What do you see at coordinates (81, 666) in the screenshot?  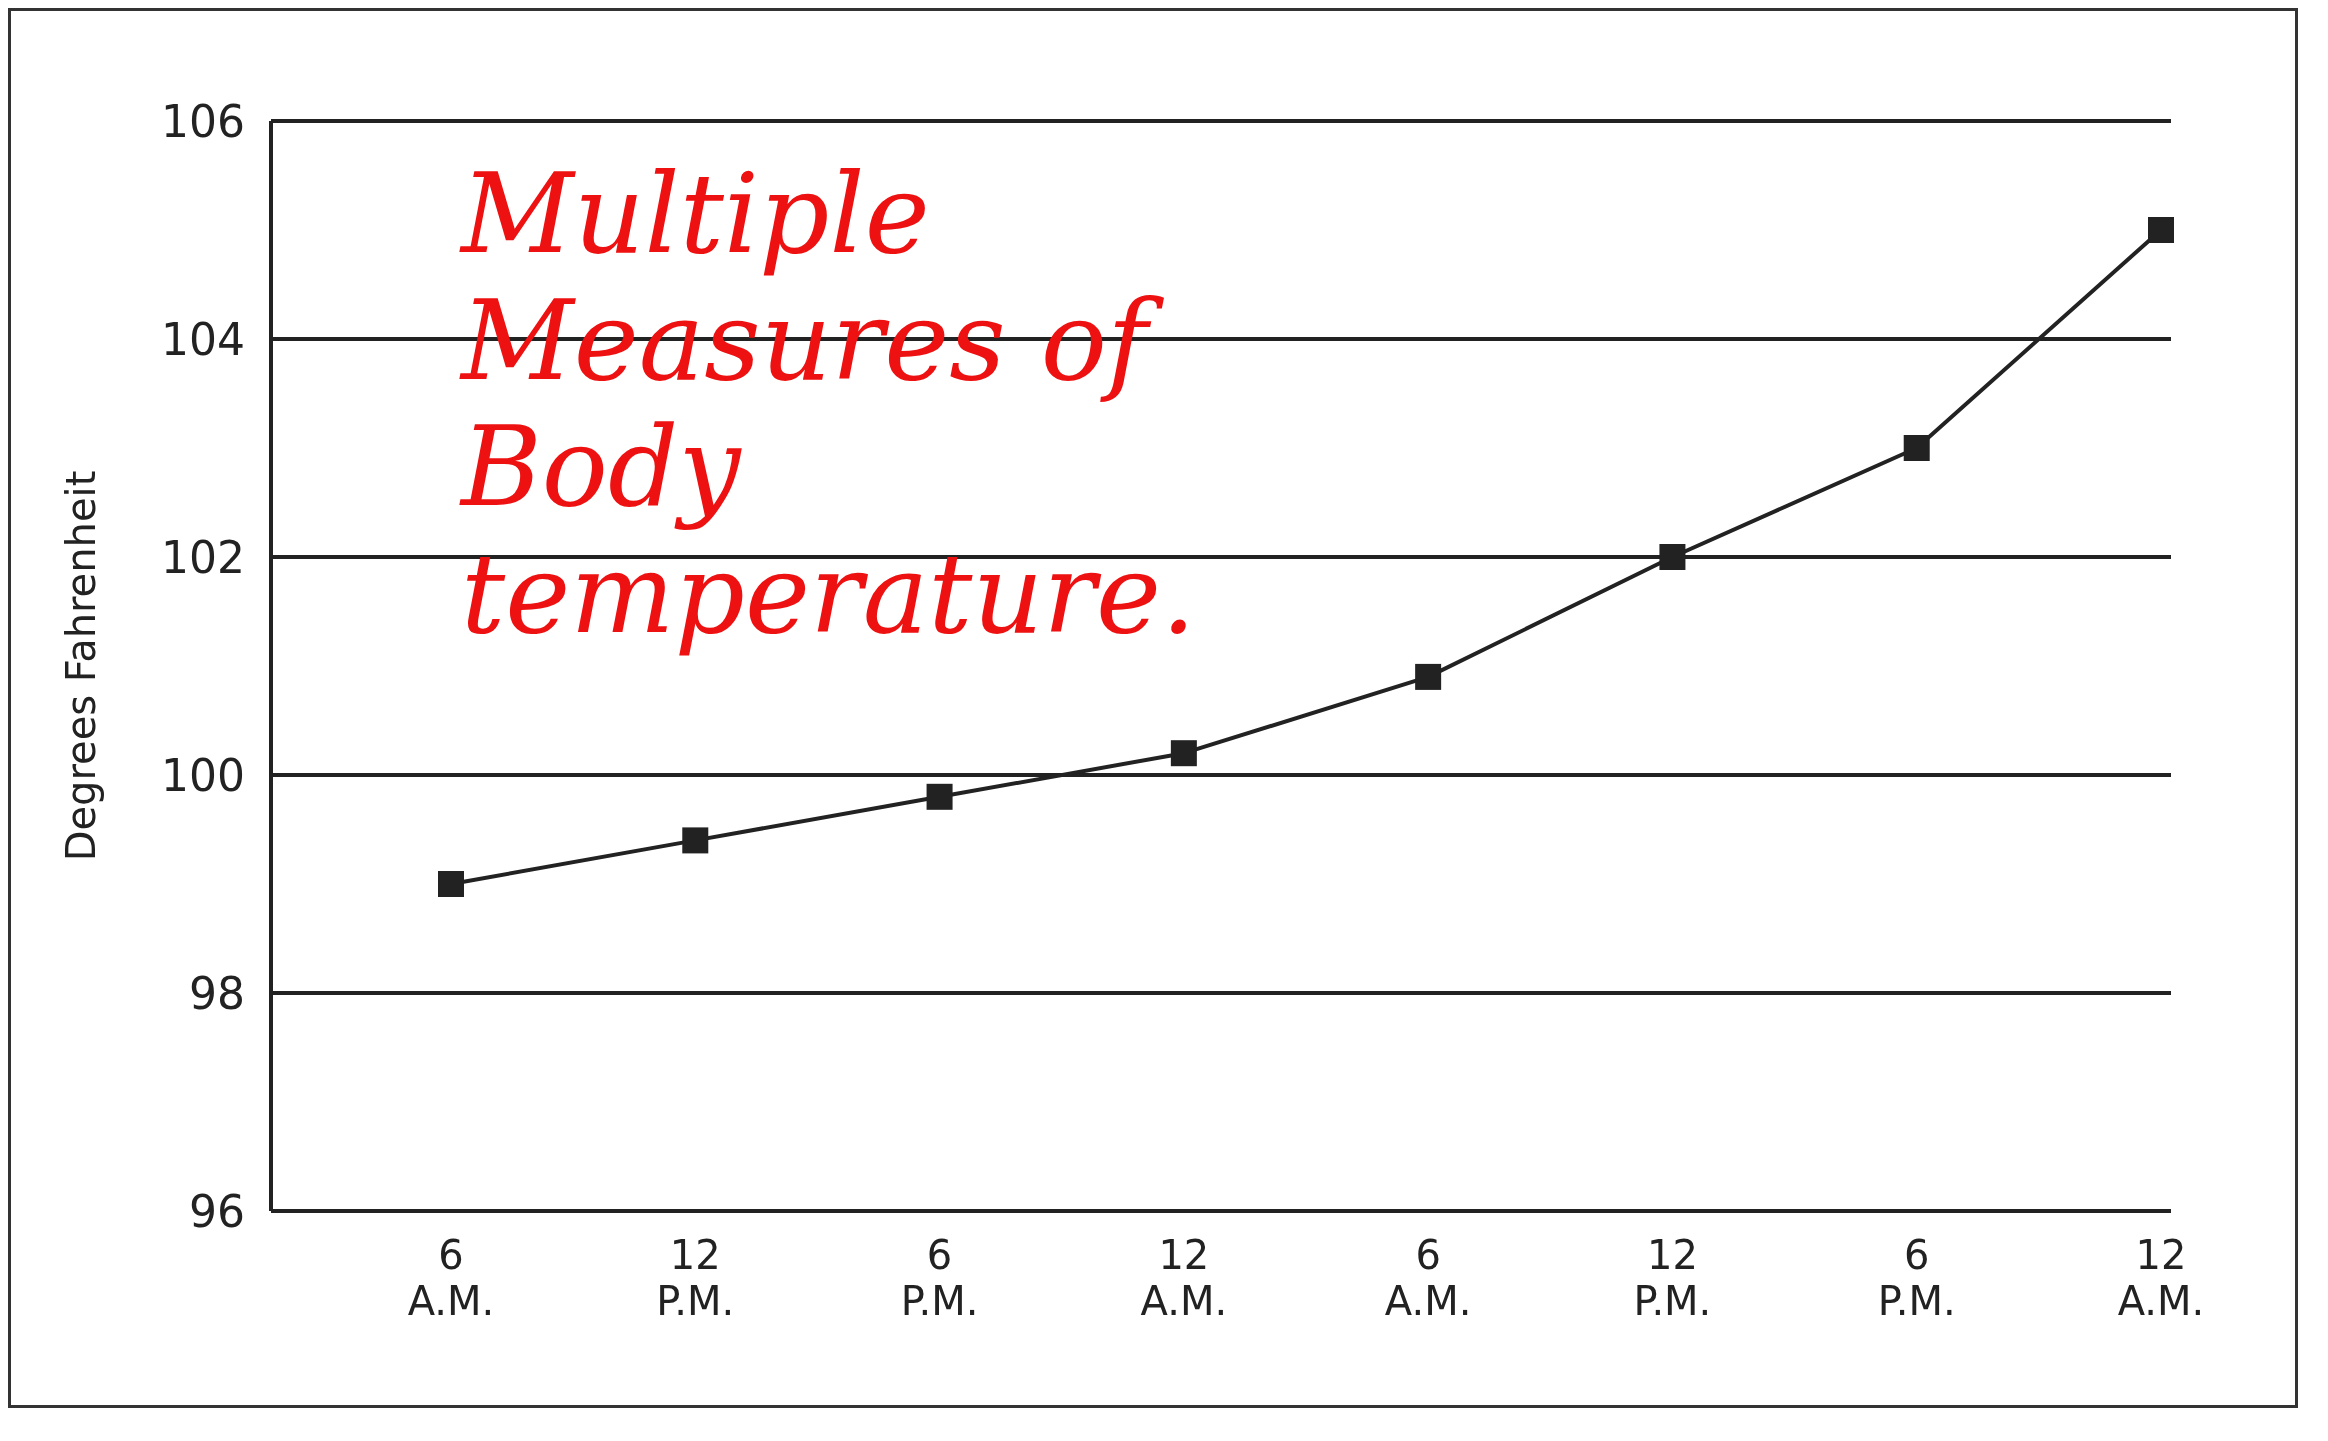 I see `y-axis-title: Degrees Fahrenheit` at bounding box center [81, 666].